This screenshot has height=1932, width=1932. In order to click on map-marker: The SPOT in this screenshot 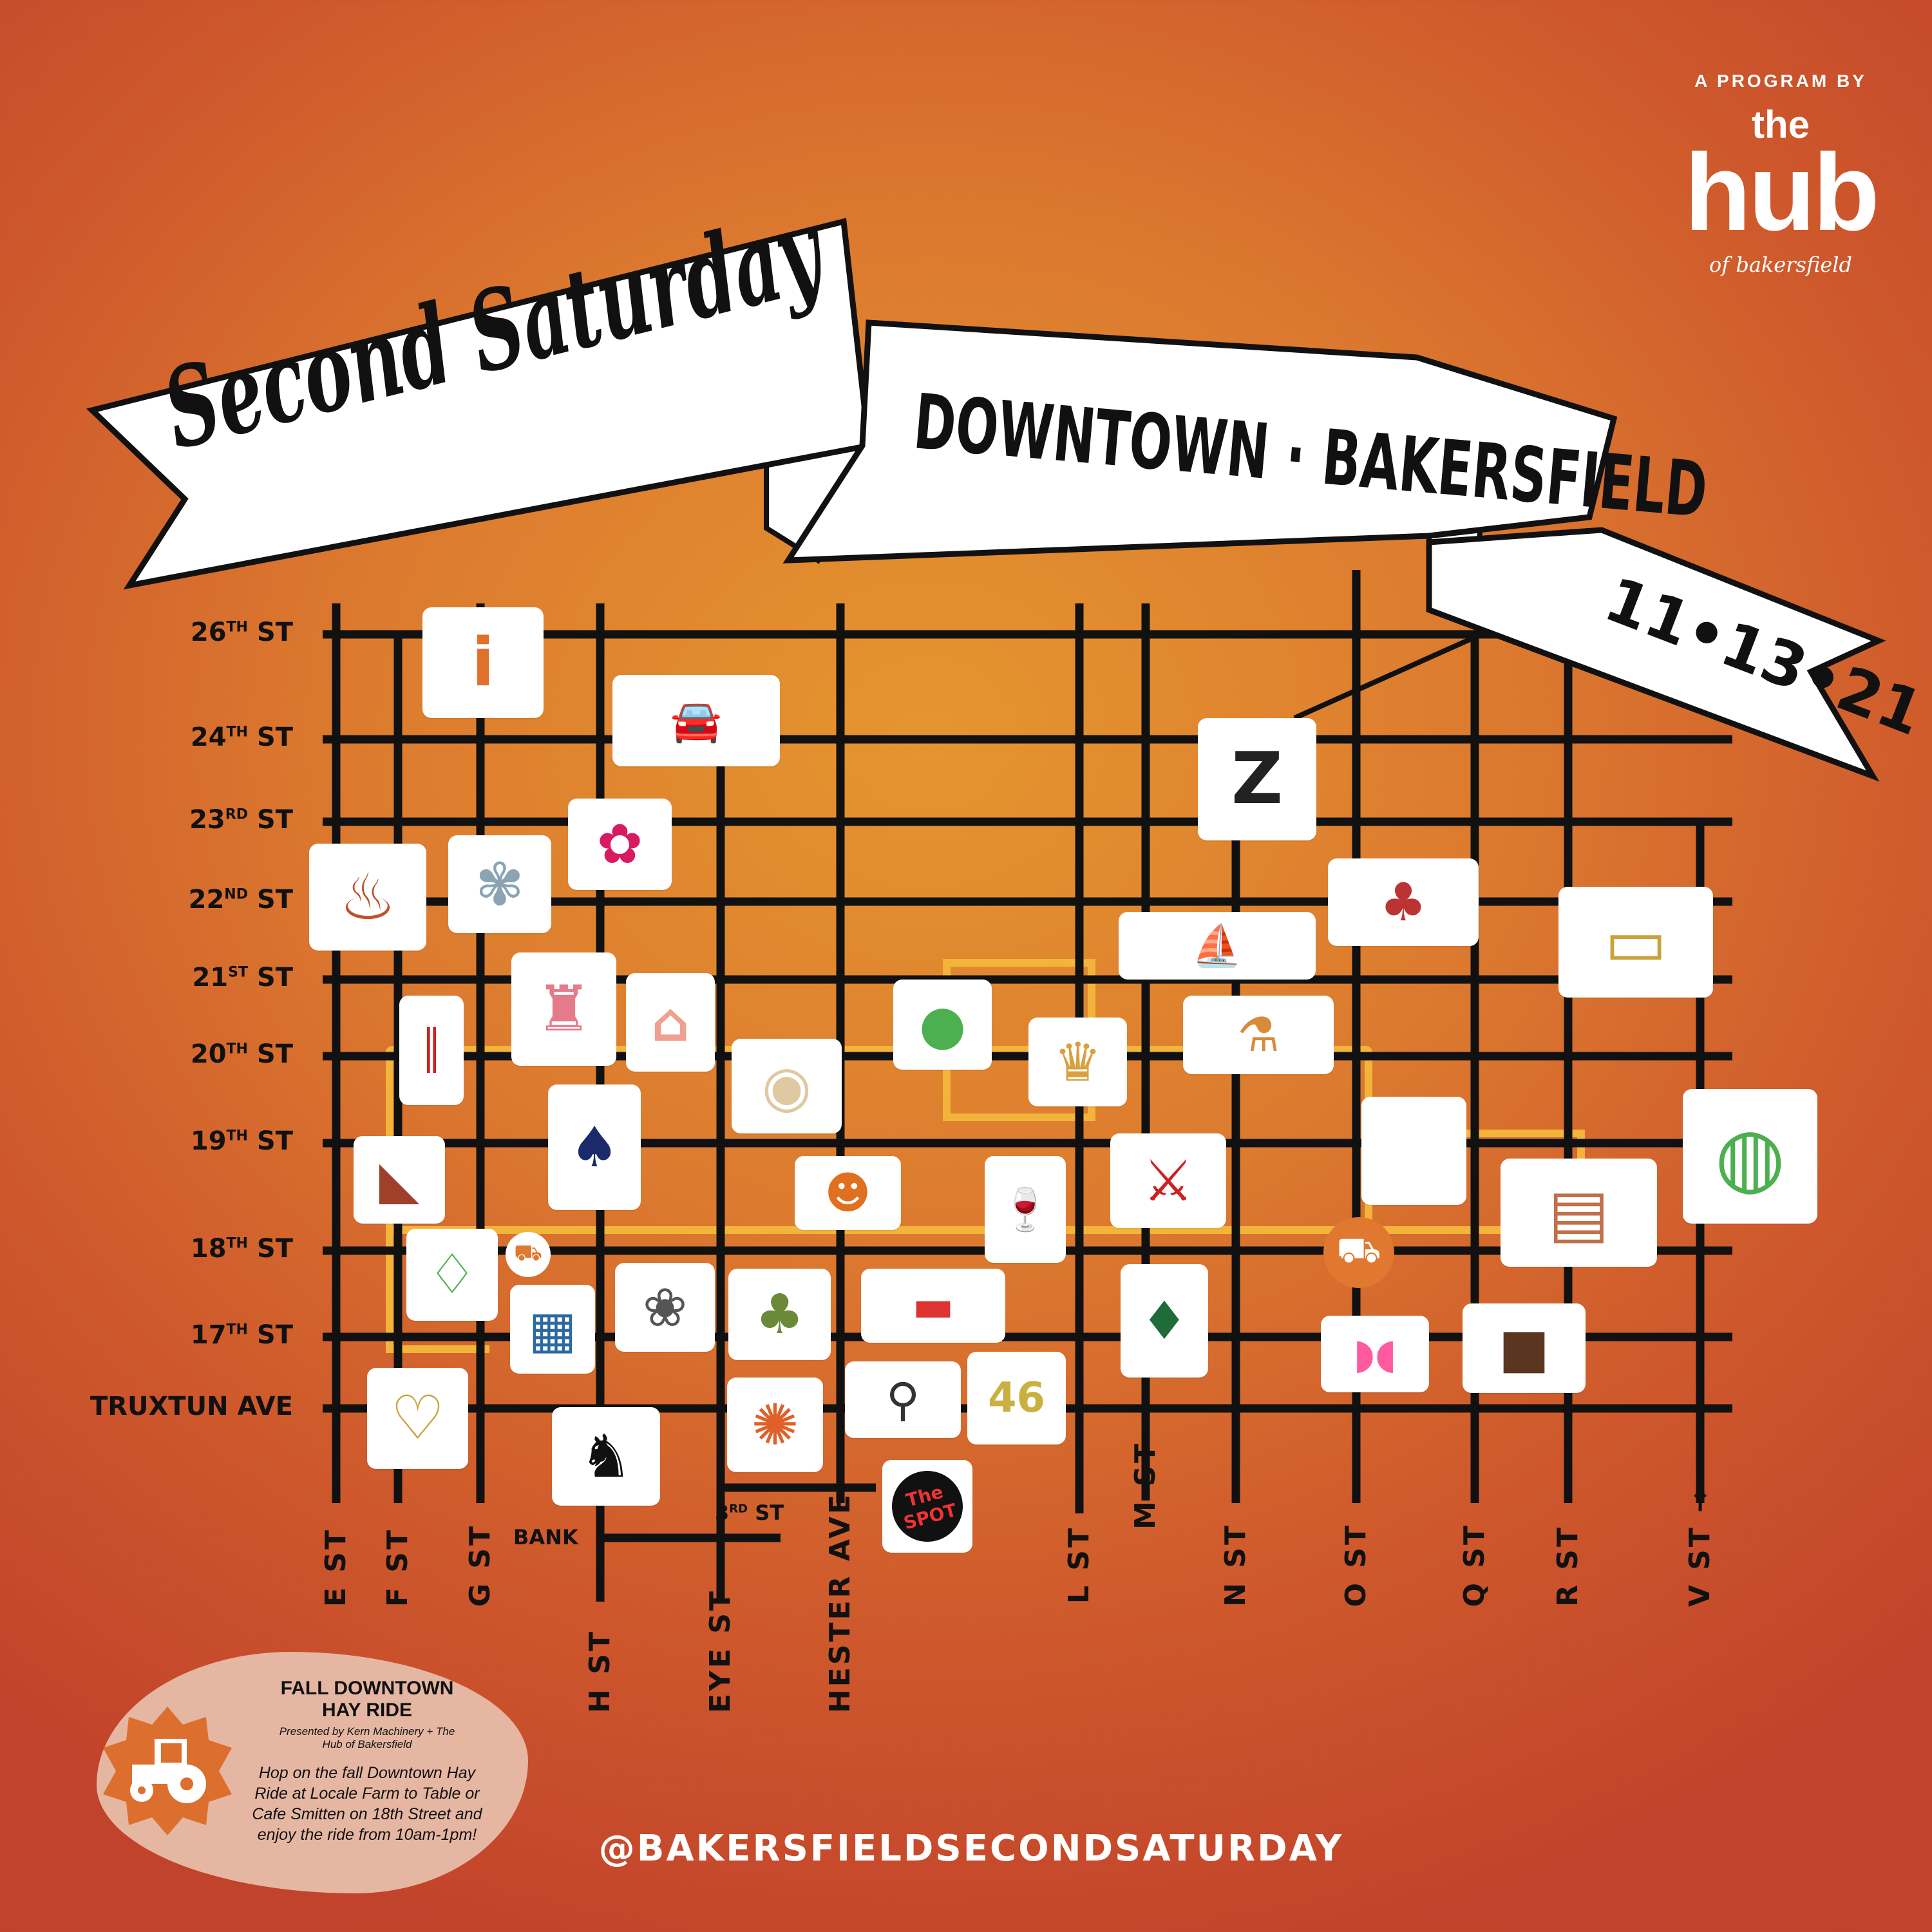, I will do `click(927, 1506)`.